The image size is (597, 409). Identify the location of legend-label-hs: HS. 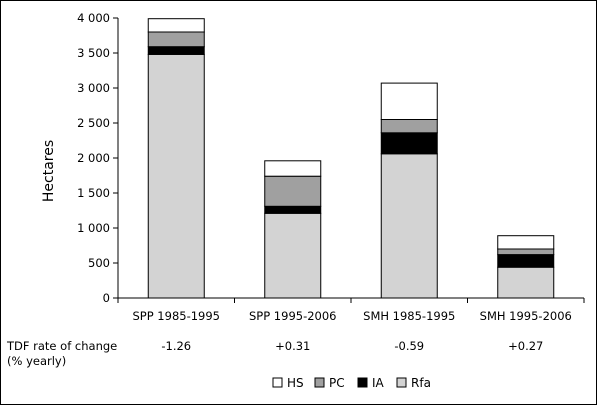
(295, 383).